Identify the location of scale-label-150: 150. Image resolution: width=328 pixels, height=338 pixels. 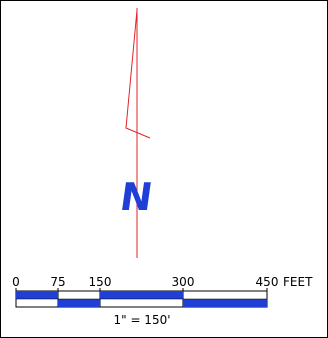
(100, 282).